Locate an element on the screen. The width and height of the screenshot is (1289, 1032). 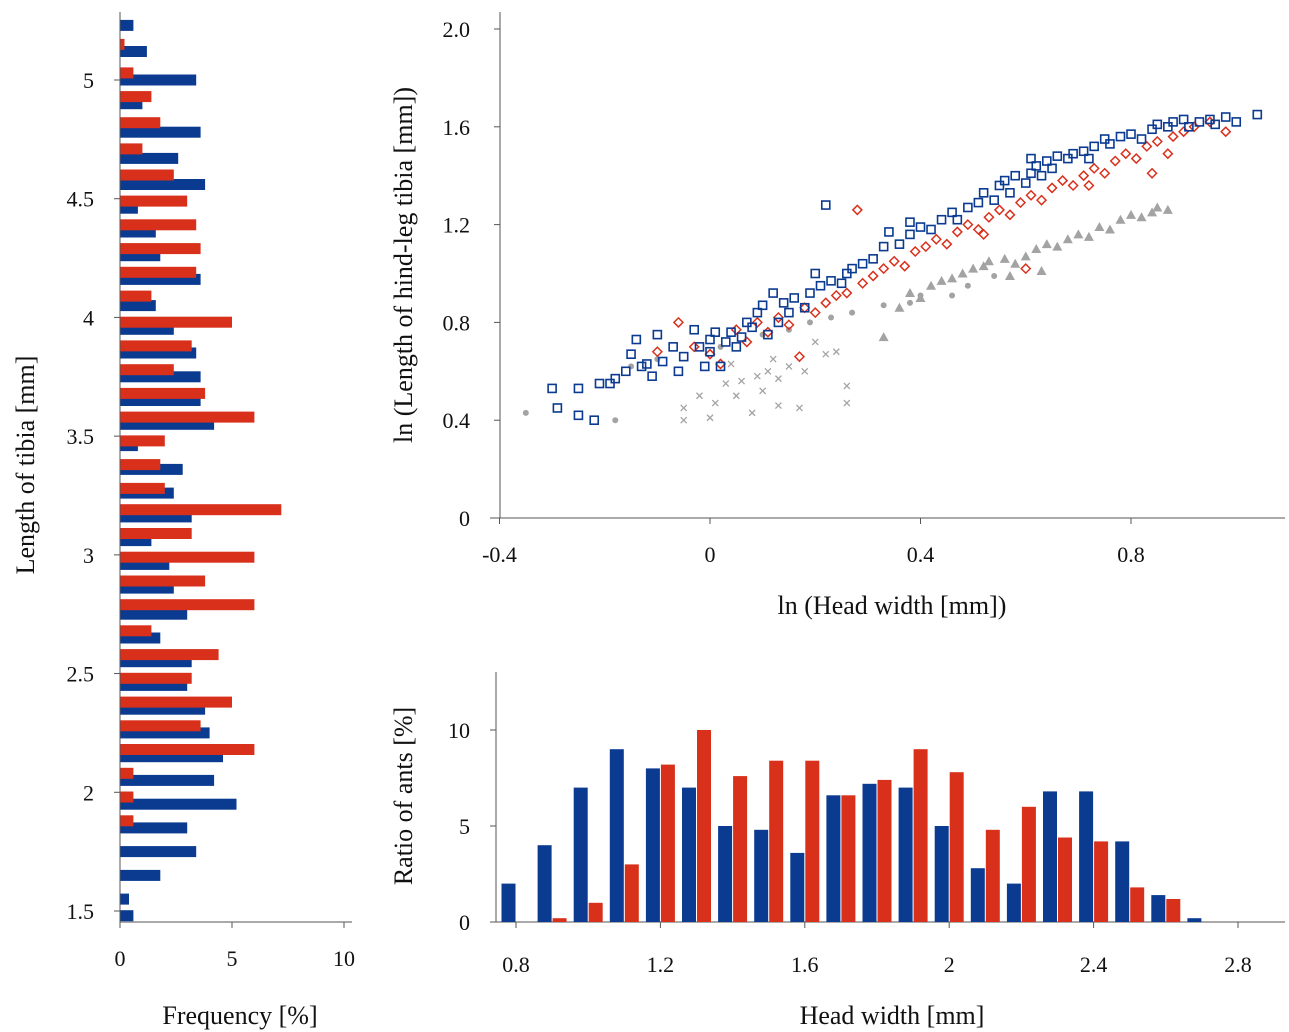
tibia-histogram-y-label: Length of tibia [mm] is located at coordinates (25, 465).